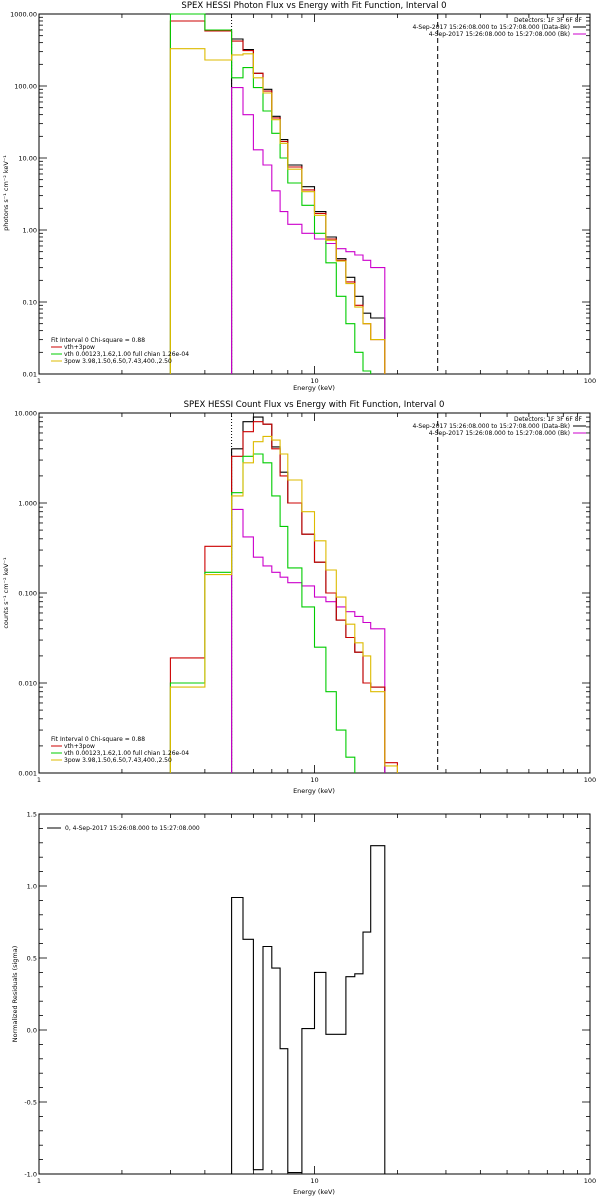 The width and height of the screenshot is (600, 1200). Describe the element at coordinates (32, 1031) in the screenshot. I see `y-tick-label: 0.0` at that location.